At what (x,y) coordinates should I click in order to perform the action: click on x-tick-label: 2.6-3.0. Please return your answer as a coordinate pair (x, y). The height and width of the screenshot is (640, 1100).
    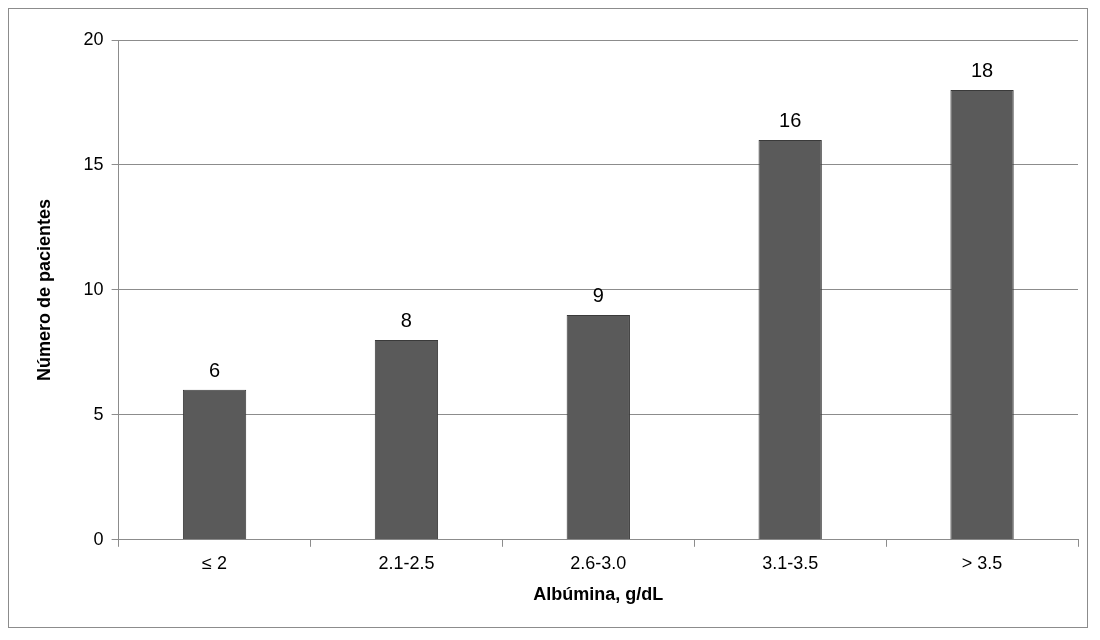
    Looking at the image, I should click on (598, 562).